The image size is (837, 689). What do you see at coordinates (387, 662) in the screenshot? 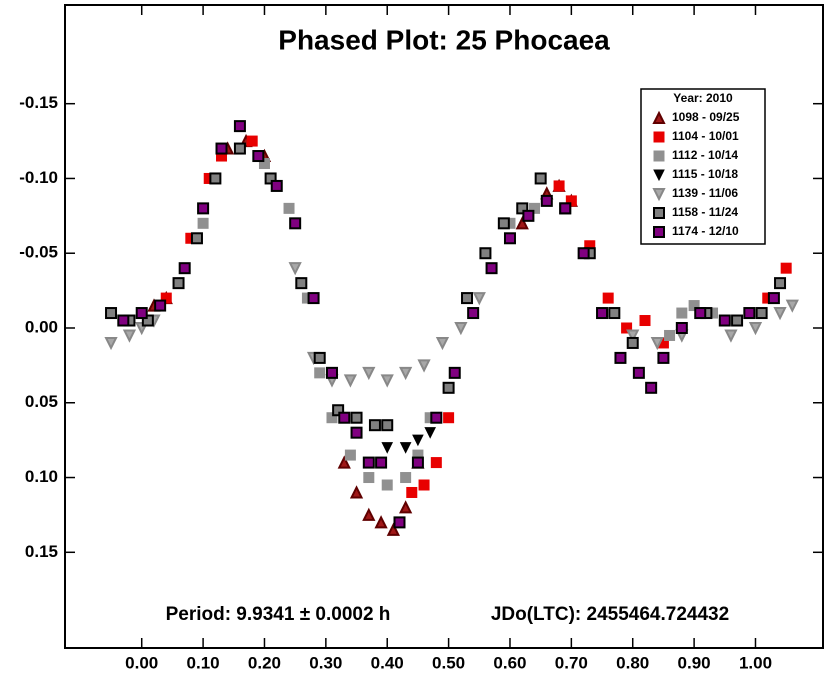
I see `x-tick-label: 0.40` at bounding box center [387, 662].